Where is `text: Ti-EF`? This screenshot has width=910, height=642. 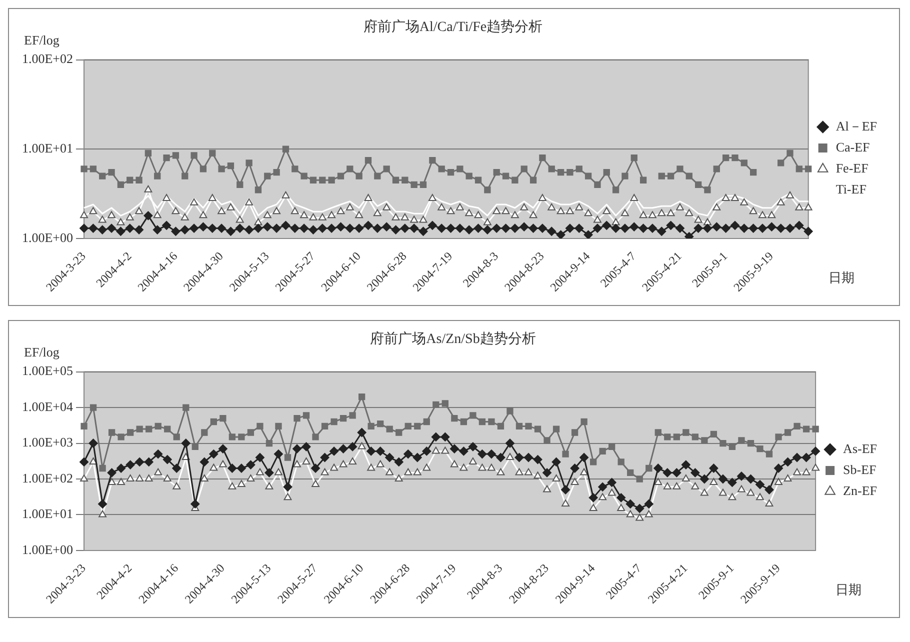 text: Ti-EF is located at coordinates (851, 188).